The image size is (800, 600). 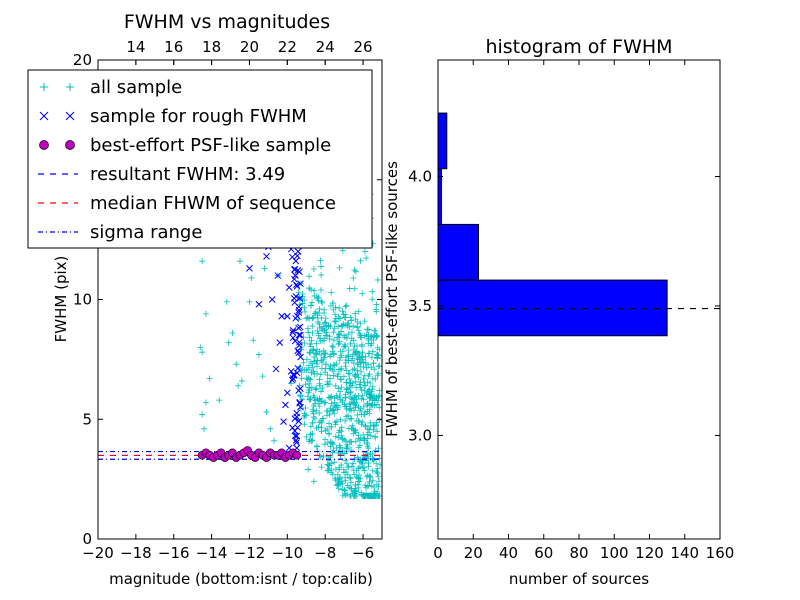 What do you see at coordinates (44, 87) in the screenshot?
I see `legend-plus-marker` at bounding box center [44, 87].